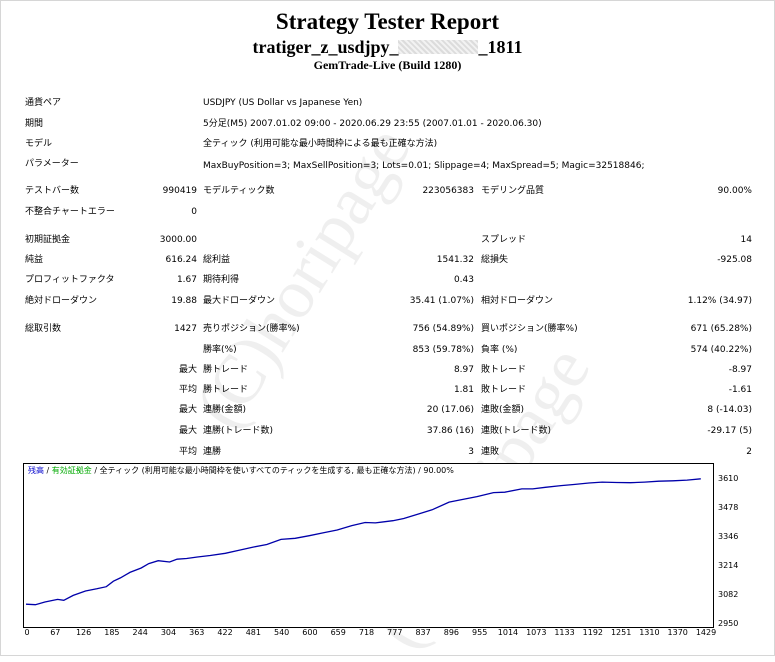 Image resolution: width=775 pixels, height=662 pixels. Describe the element at coordinates (504, 390) in the screenshot. I see `avg-loss-label: 敗トレード` at that location.